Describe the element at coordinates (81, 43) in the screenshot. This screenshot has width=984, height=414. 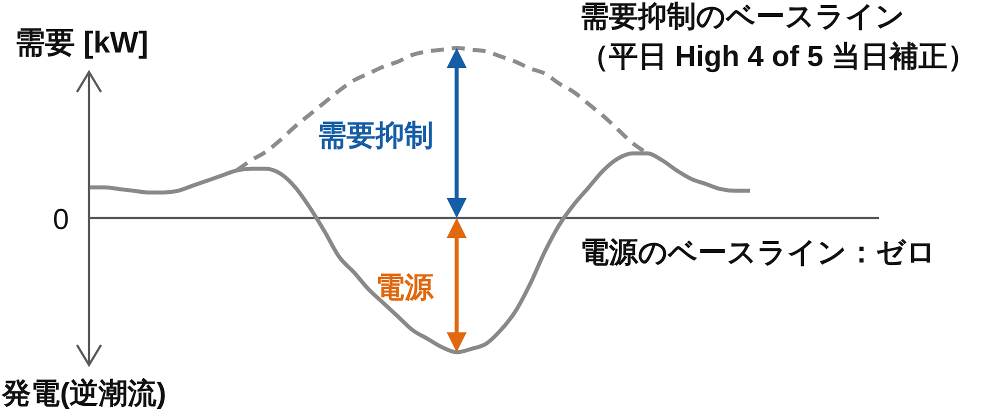
I see `ylabel: 需要 [kW]` at that location.